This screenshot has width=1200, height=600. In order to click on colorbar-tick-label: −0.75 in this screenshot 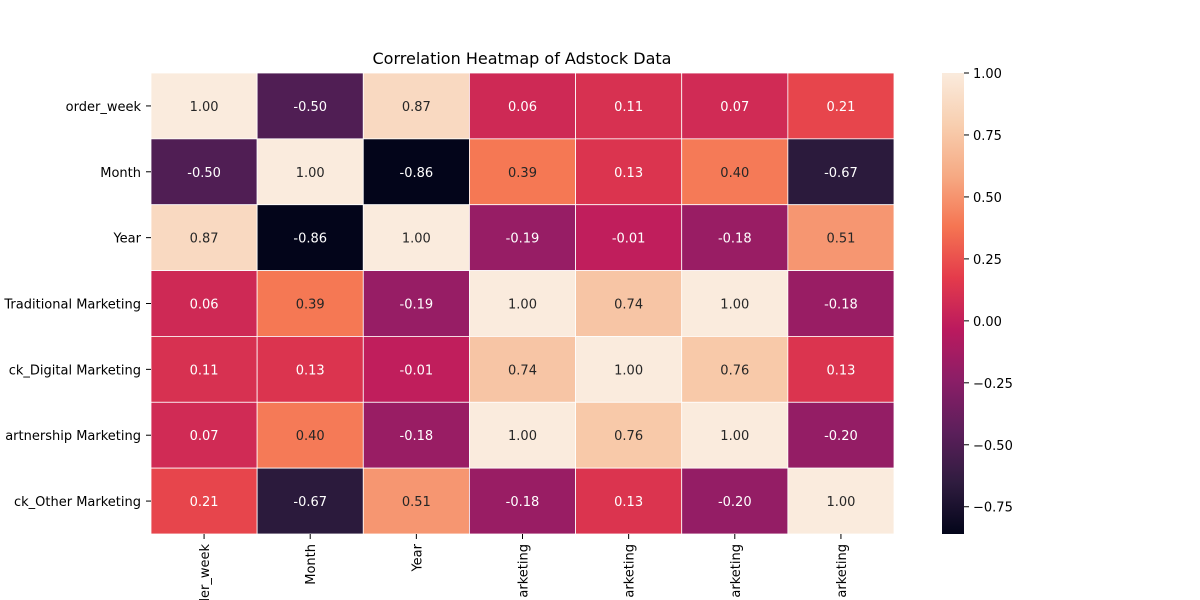, I will do `click(993, 508)`.